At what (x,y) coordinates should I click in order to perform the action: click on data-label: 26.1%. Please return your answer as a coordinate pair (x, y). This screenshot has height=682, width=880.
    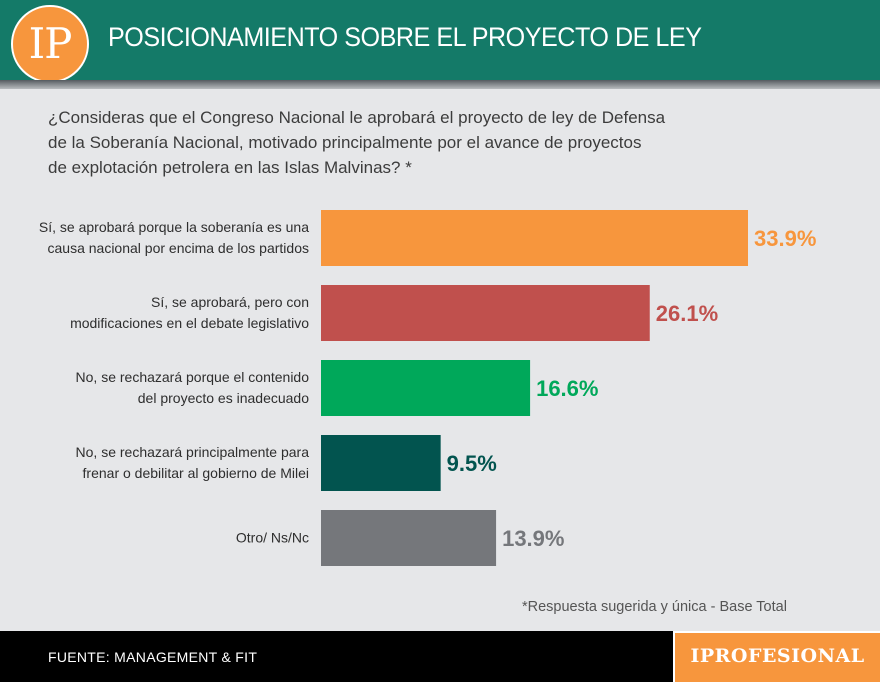
    Looking at the image, I should click on (687, 313).